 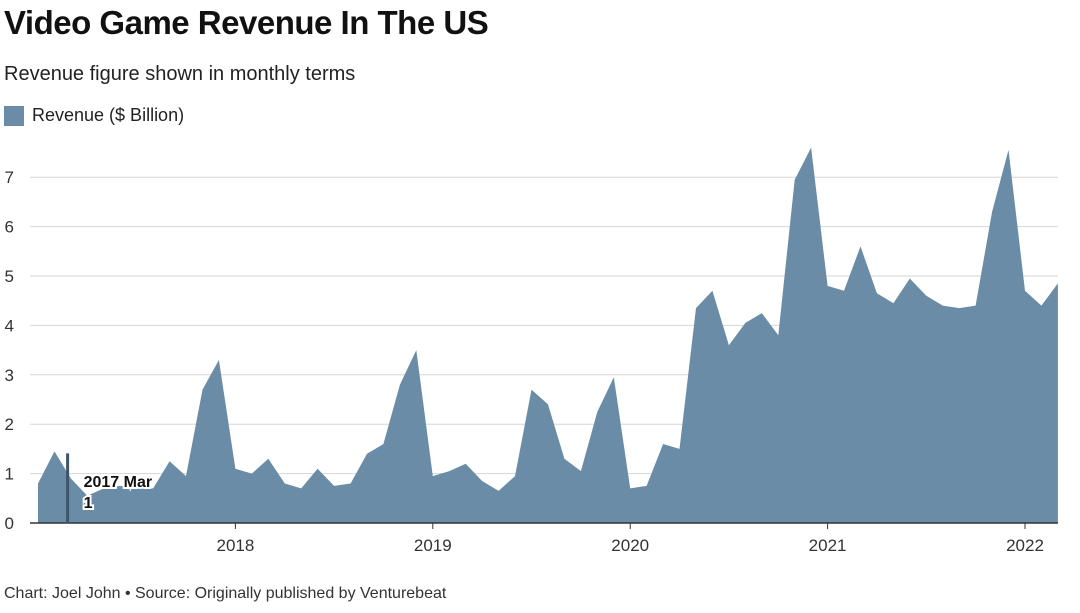 I want to click on y-tick-label: 3, so click(x=9, y=375).